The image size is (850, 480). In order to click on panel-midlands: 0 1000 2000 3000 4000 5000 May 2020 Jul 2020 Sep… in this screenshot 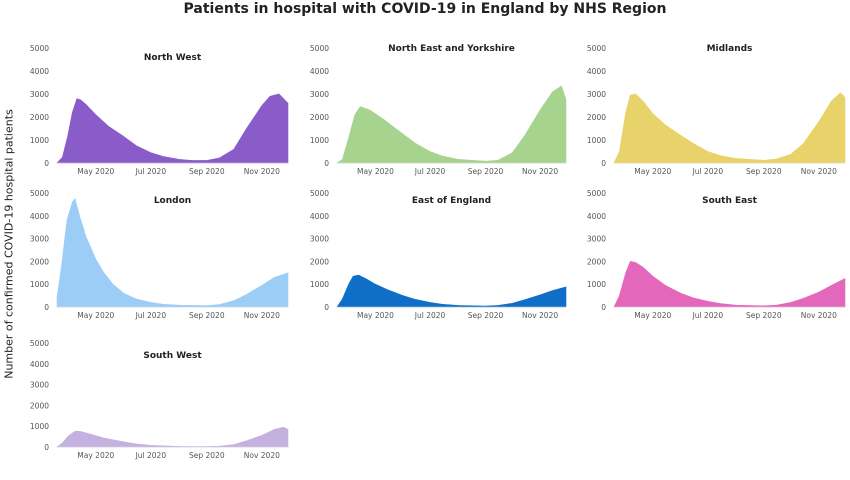, I will do `click(716, 110)`.